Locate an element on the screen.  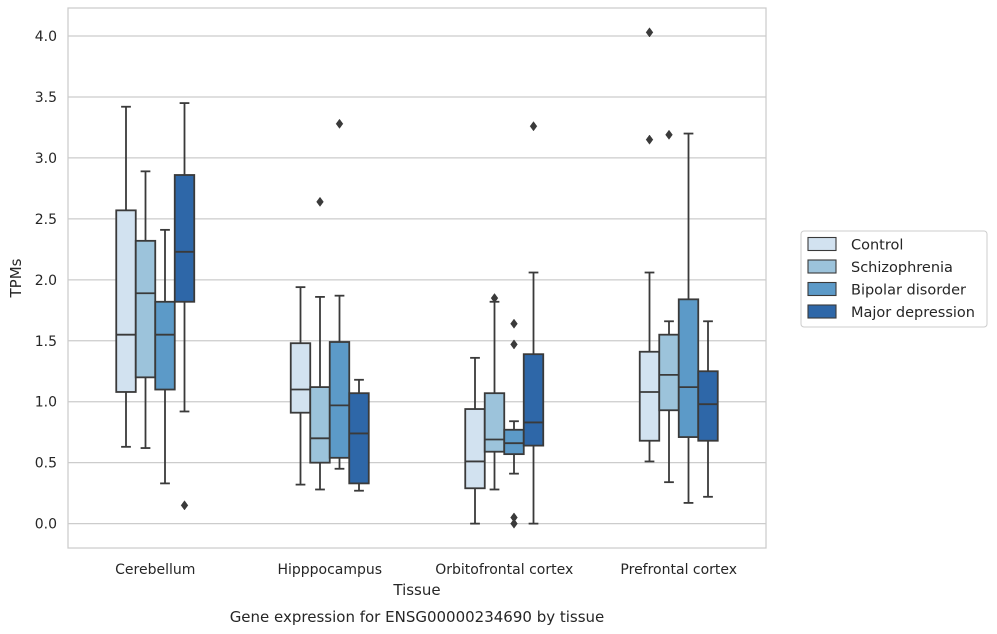
legend-label: Bipolar disorder is located at coordinates (908, 291).